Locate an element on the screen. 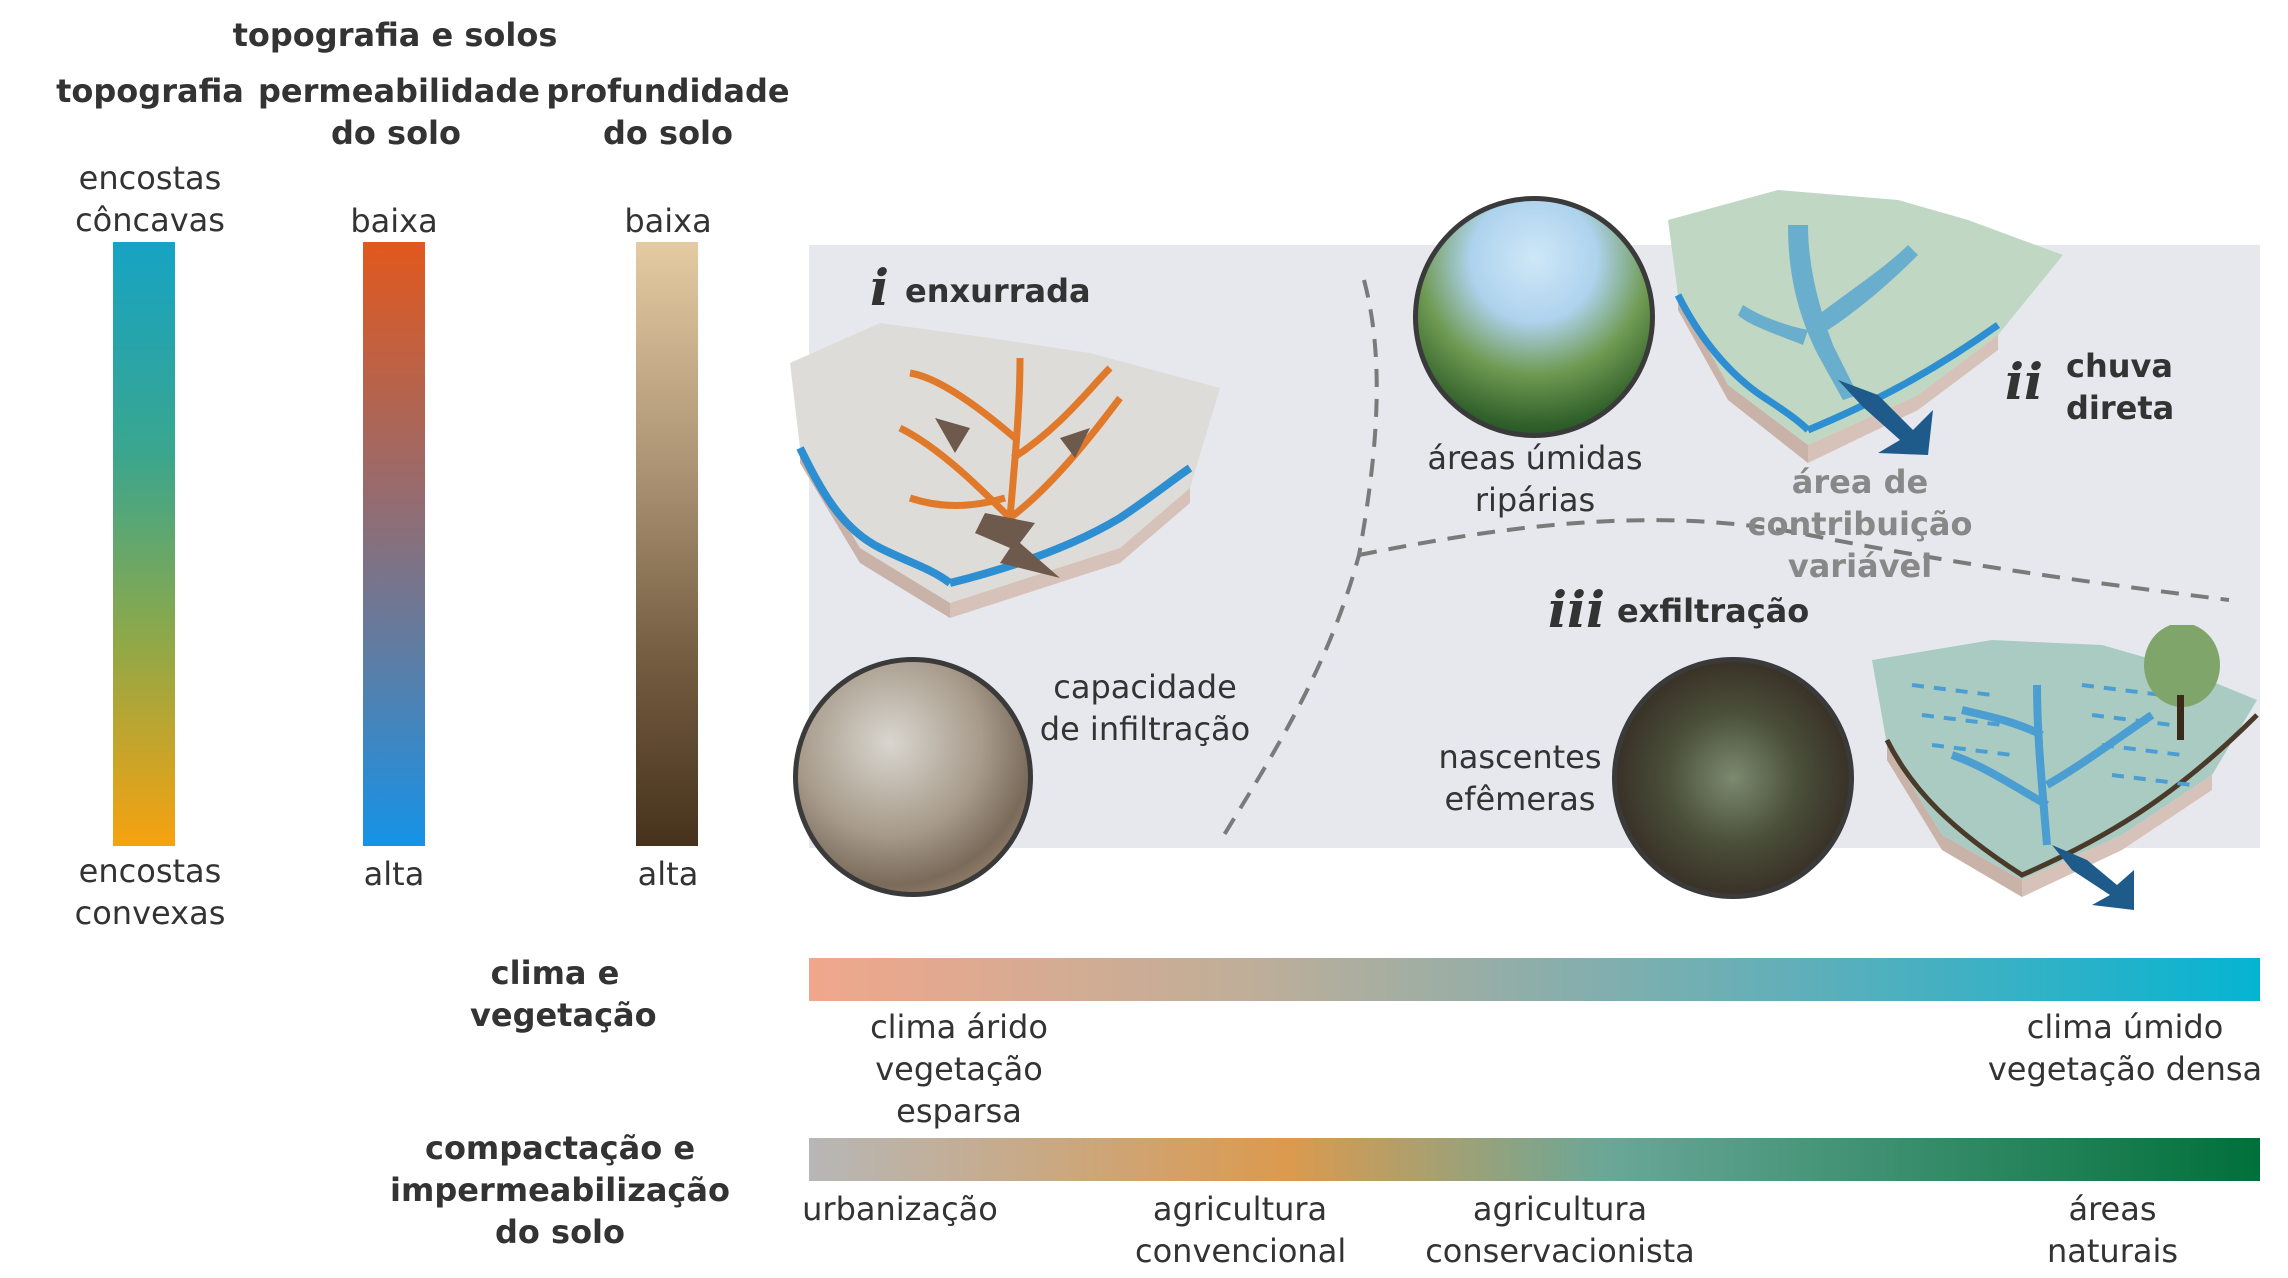 The width and height of the screenshot is (2288, 1278). compaction-label-conservation: agricultura conservacionista is located at coordinates (1560, 1230).